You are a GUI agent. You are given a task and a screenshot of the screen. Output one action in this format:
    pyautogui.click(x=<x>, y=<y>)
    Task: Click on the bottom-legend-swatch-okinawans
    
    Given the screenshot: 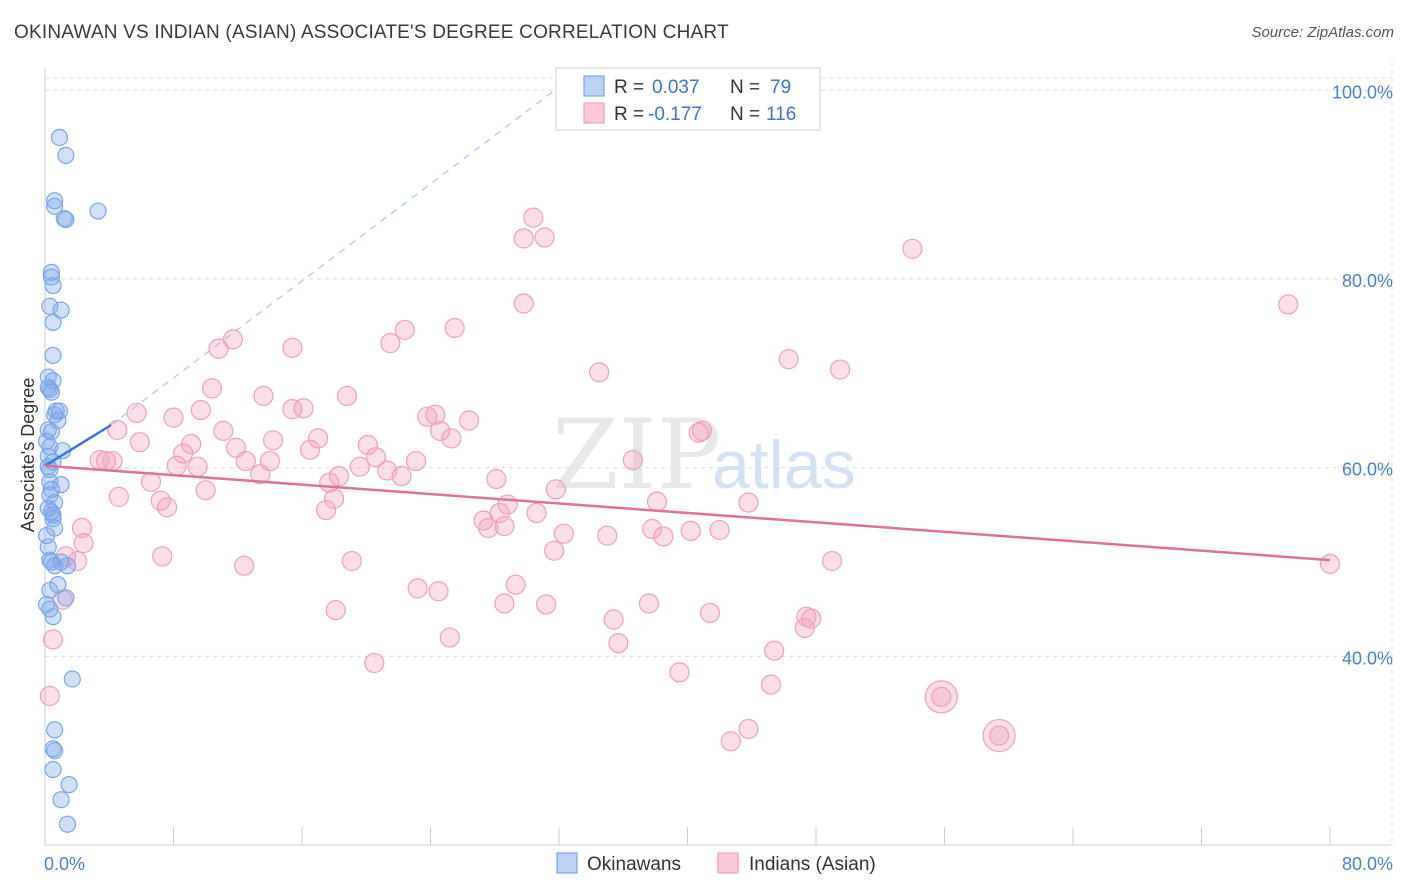 What is the action you would take?
    pyautogui.click(x=567, y=863)
    